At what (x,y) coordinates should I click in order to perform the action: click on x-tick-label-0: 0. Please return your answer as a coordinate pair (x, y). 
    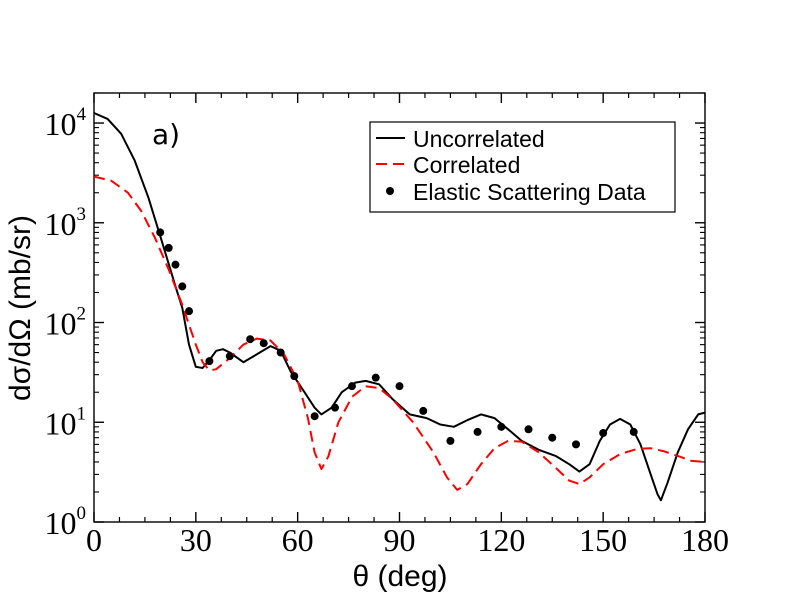
    Looking at the image, I should click on (94, 540).